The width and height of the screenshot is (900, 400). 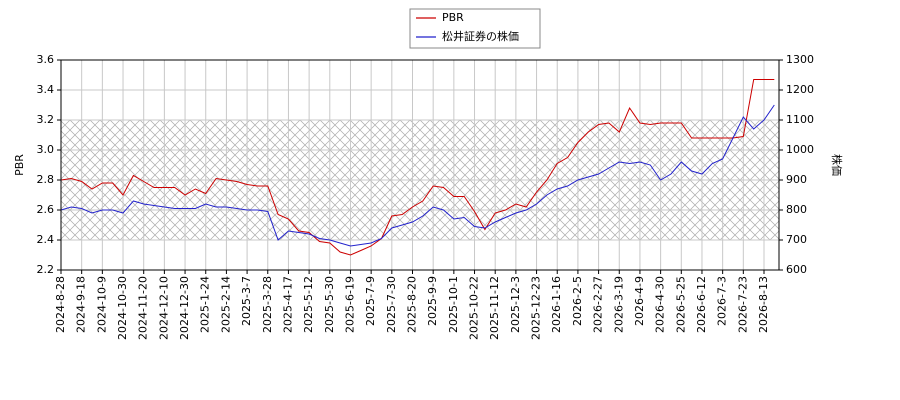 What do you see at coordinates (494, 308) in the screenshot?
I see `x-tick-label: 2025-11-12` at bounding box center [494, 308].